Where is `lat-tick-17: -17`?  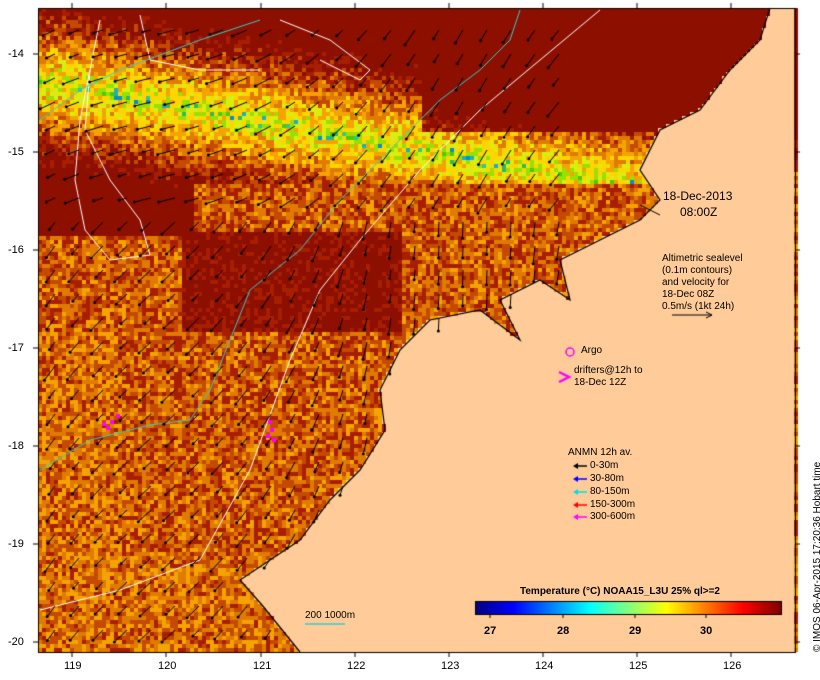
lat-tick-17: -17 is located at coordinates (16, 348).